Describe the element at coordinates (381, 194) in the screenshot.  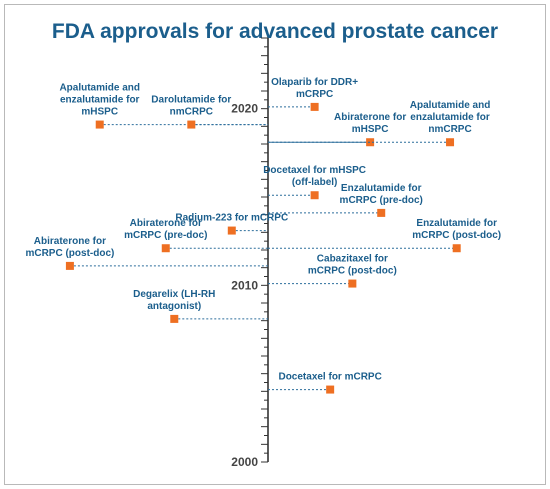
I see `event-label: Enzalutamide for mCRPC (pre-doc)` at that location.